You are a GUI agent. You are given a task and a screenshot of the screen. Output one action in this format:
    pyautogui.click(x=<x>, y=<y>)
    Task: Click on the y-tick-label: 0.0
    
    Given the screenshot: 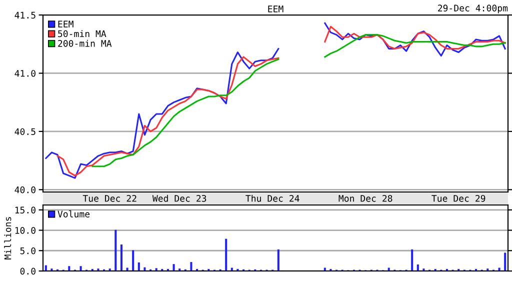 What is the action you would take?
    pyautogui.click(x=28, y=271)
    